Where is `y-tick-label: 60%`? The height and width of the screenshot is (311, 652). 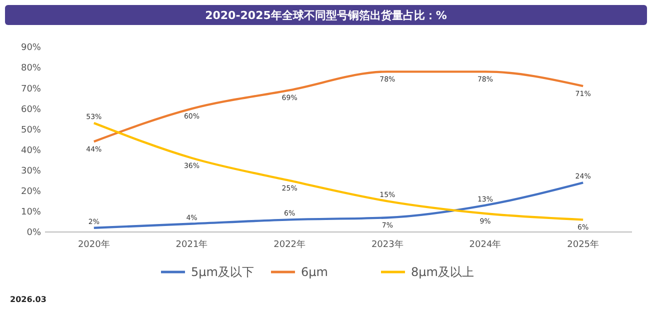 y-tick-label: 60% is located at coordinates (31, 109).